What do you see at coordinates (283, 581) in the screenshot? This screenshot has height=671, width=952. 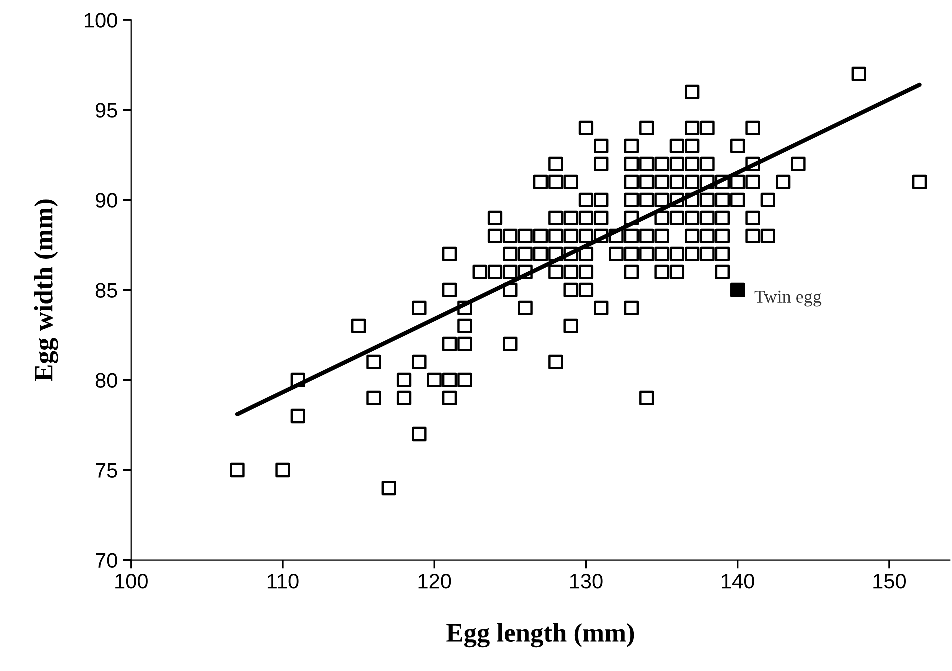 I see `x-tick-label: 110` at bounding box center [283, 581].